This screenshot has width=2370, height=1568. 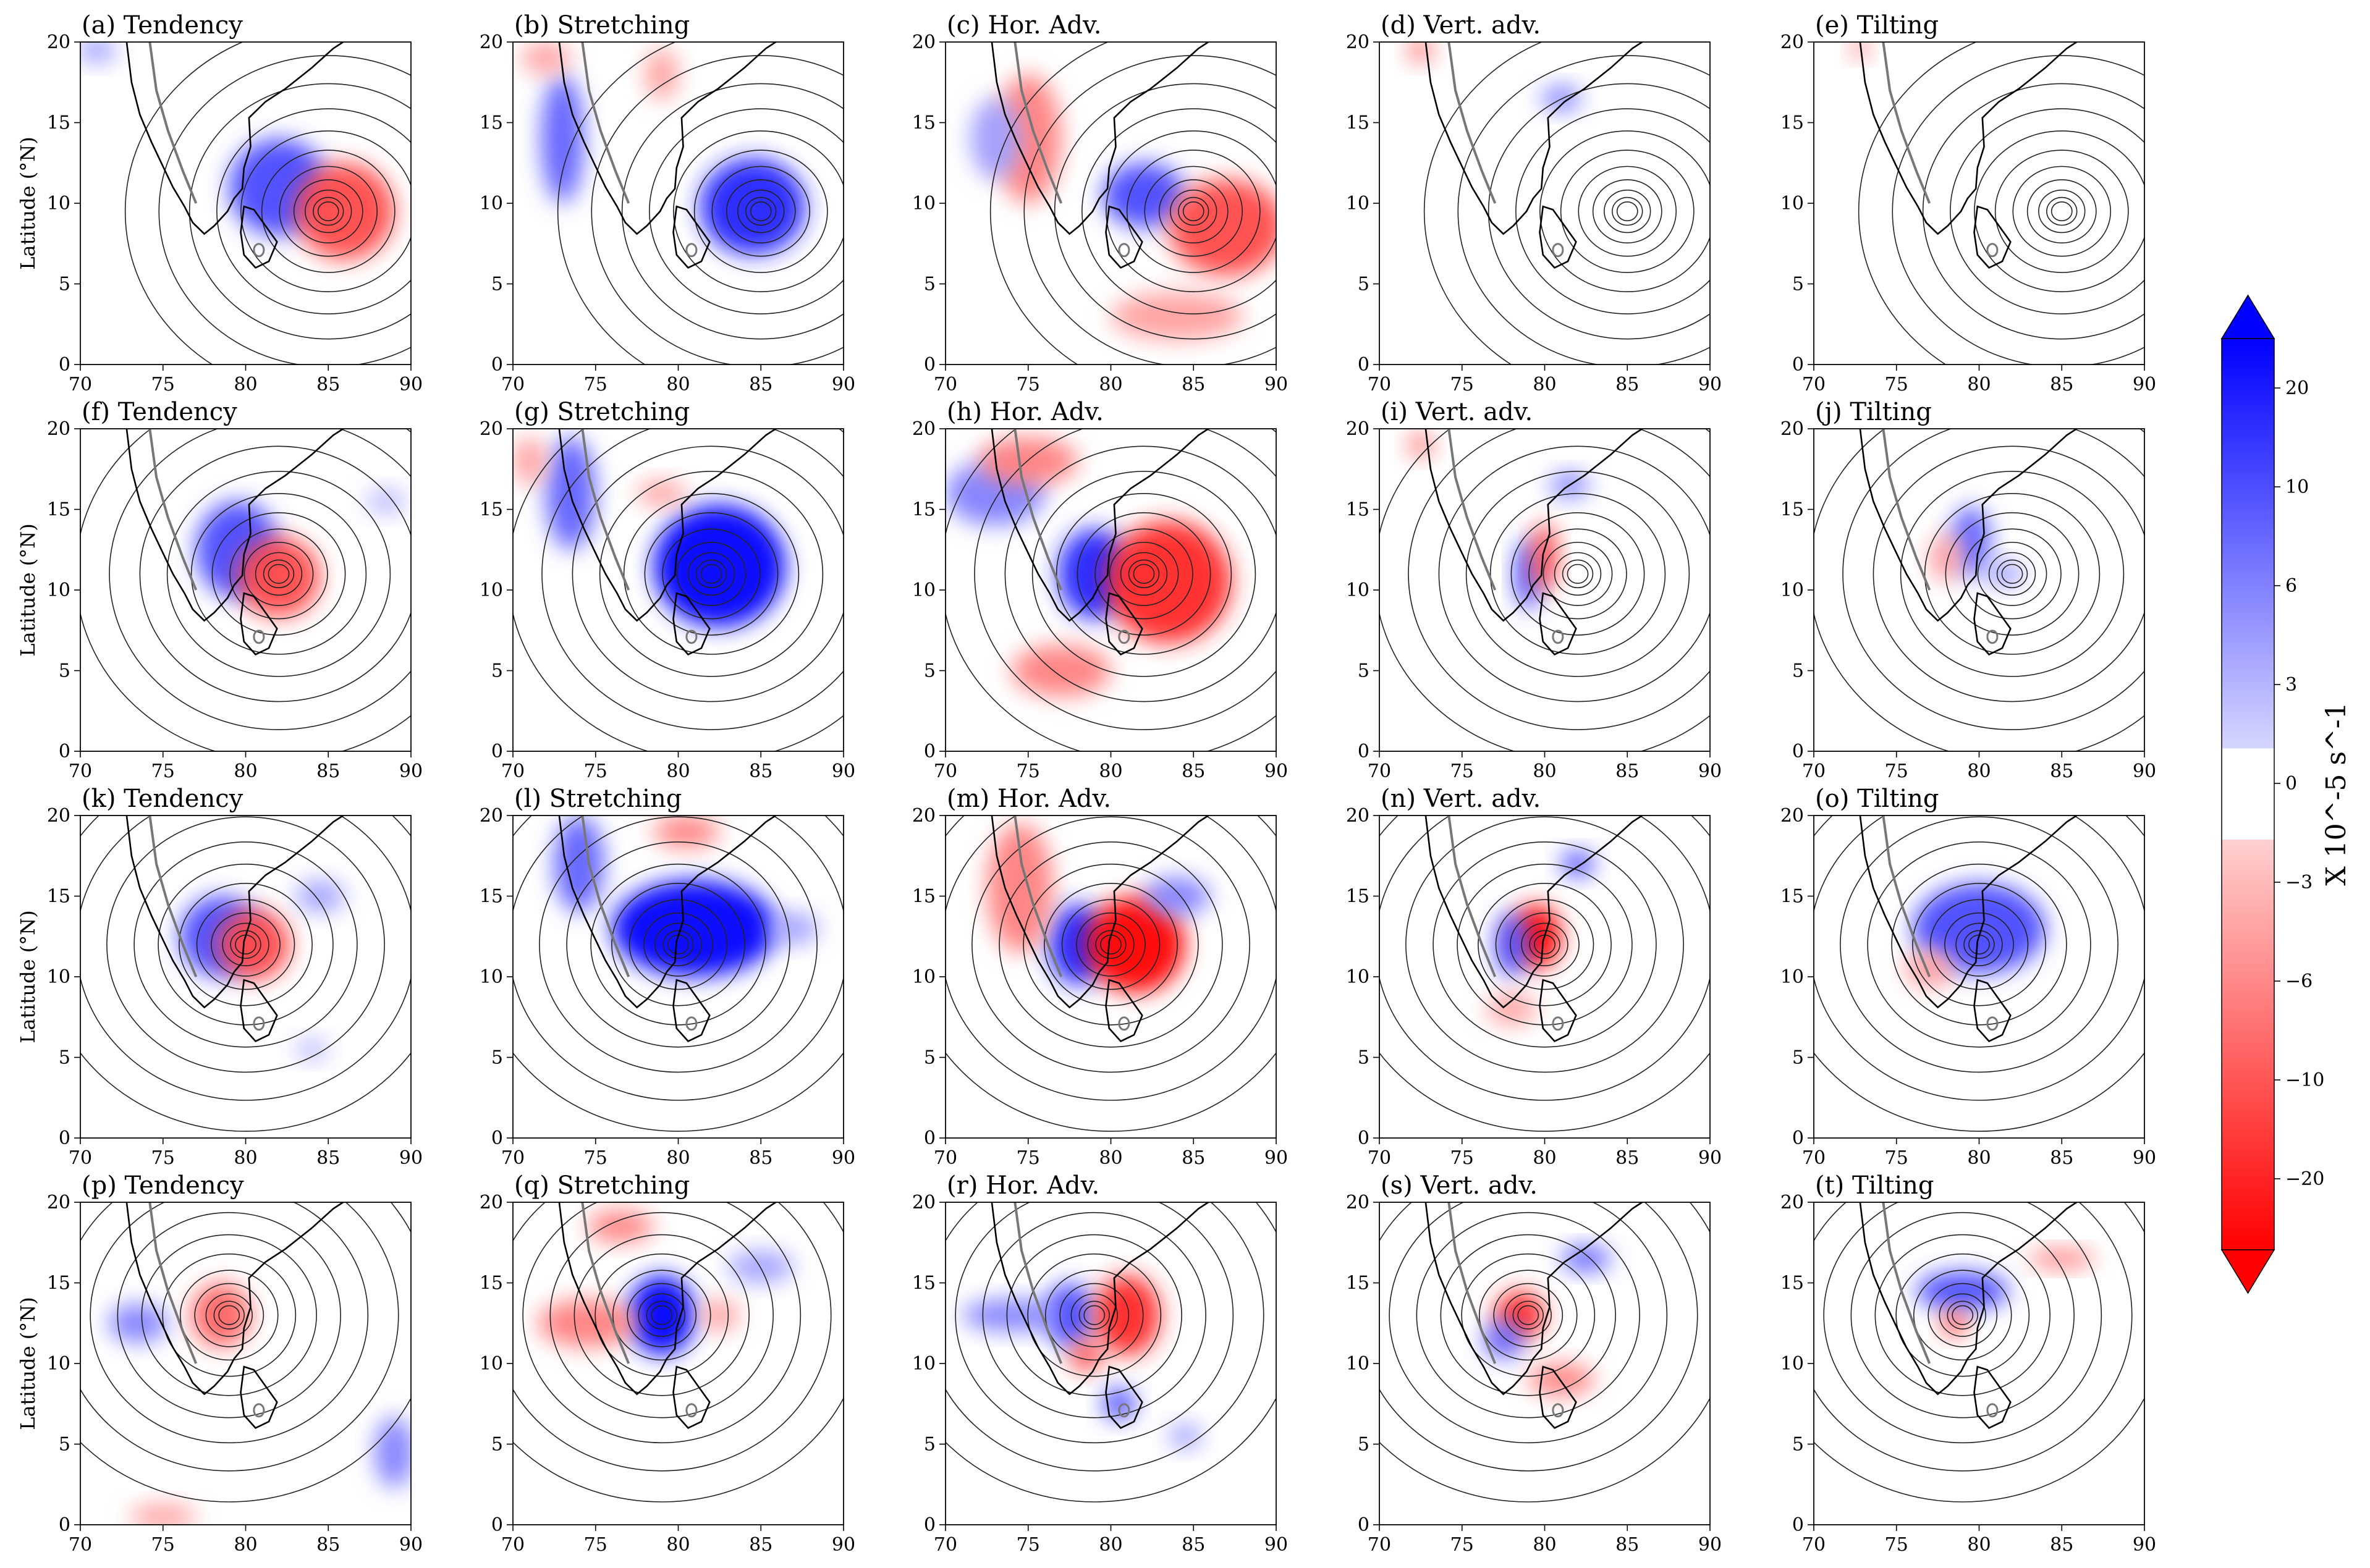 I want to click on panel-l: 70 75 80 85 90 0 5 10 15 20 (l) Stretching, so click(x=667, y=977).